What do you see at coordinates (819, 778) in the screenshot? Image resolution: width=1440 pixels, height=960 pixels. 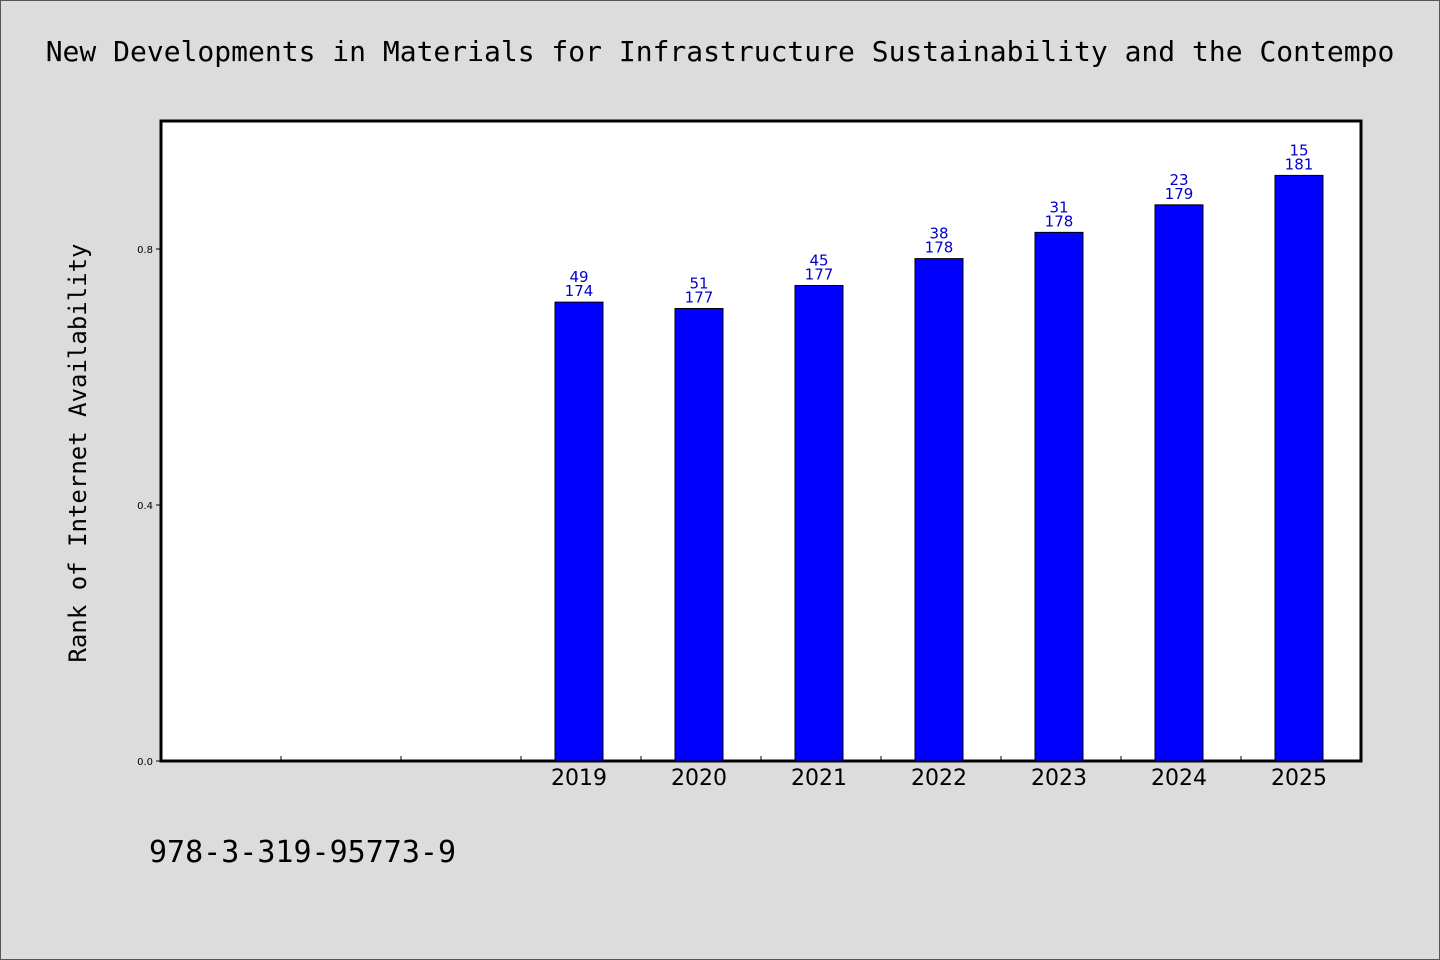 I see `x-tick-label: 2021` at bounding box center [819, 778].